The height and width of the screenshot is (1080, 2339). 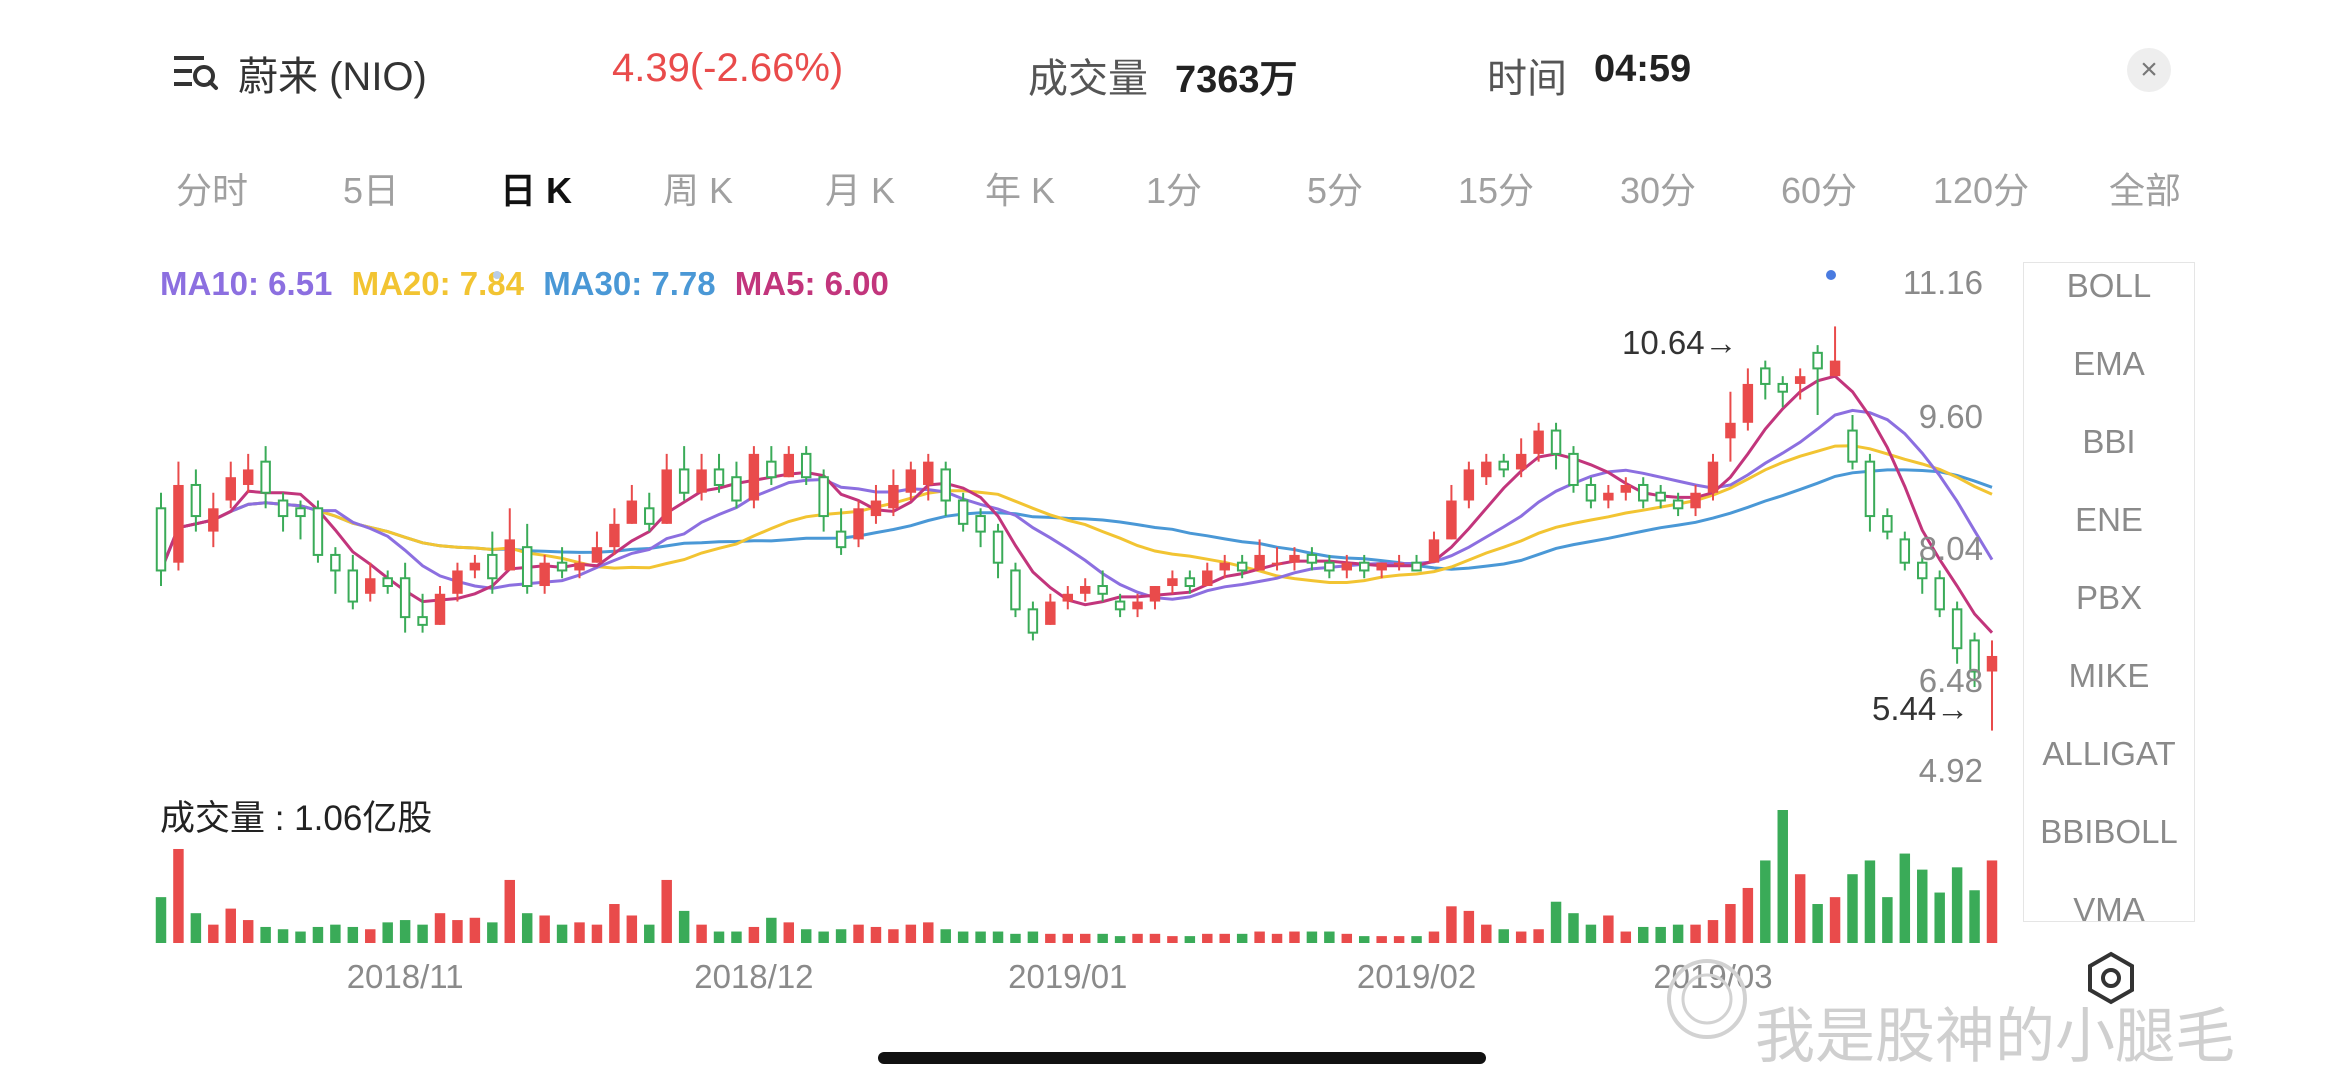 What do you see at coordinates (1658, 190) in the screenshot?
I see `tab-30min: 30分` at bounding box center [1658, 190].